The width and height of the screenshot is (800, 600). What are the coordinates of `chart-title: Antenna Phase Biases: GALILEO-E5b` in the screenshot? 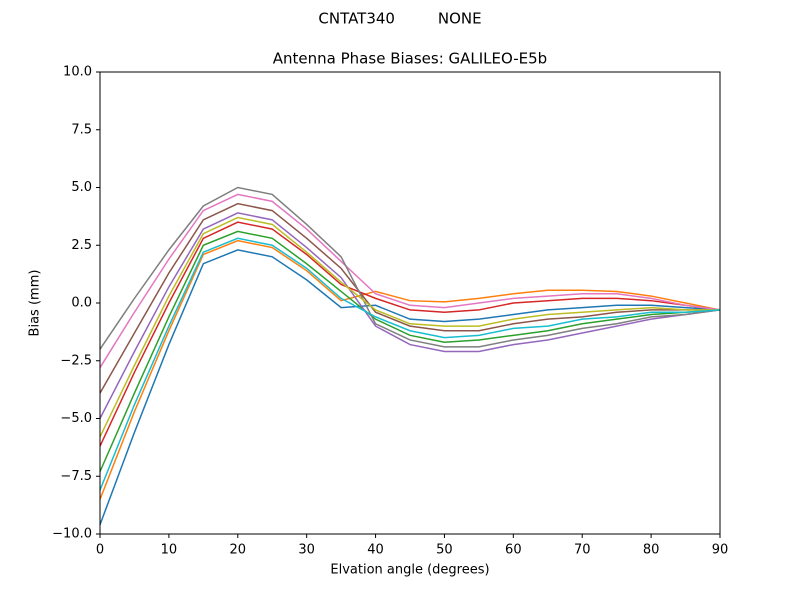 It's located at (410, 59).